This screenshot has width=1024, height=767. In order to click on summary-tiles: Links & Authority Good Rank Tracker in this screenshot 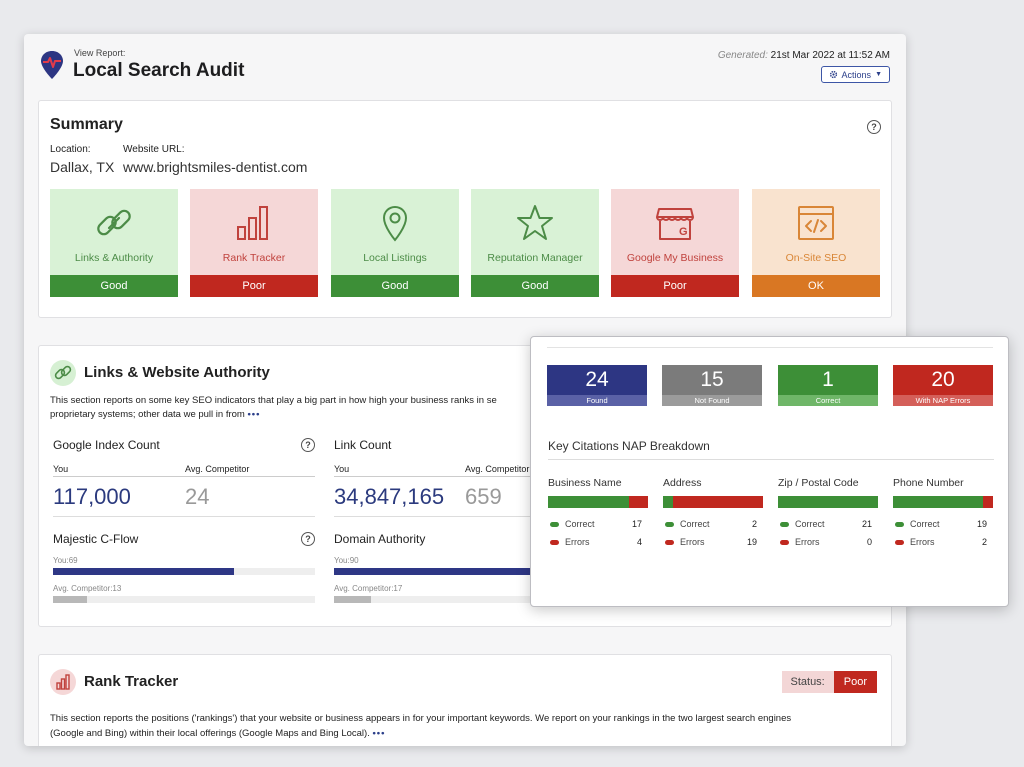, I will do `click(465, 243)`.